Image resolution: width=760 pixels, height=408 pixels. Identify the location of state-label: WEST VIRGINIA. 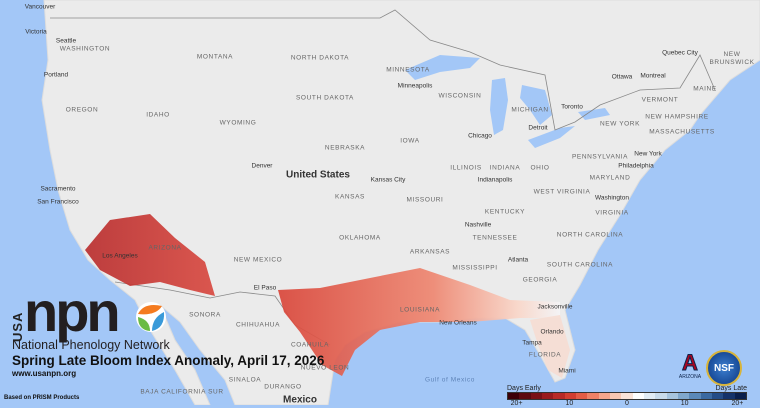
(562, 192).